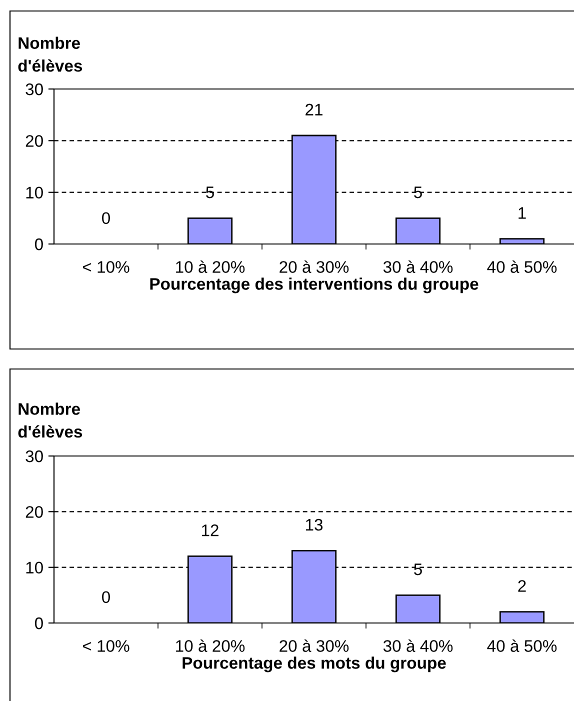  Describe the element at coordinates (210, 530) in the screenshot. I see `data-label: 12` at that location.